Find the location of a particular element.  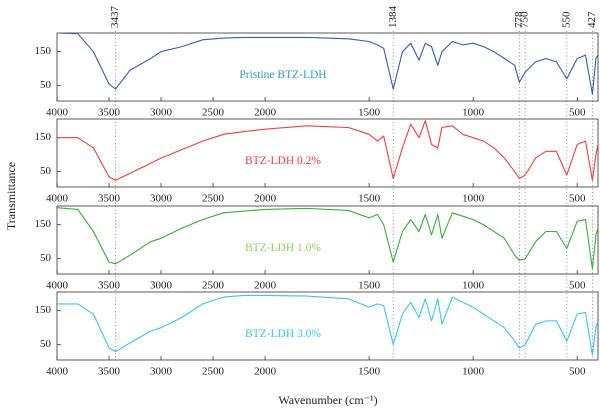

peak-label: 750 is located at coordinates (525, 19).